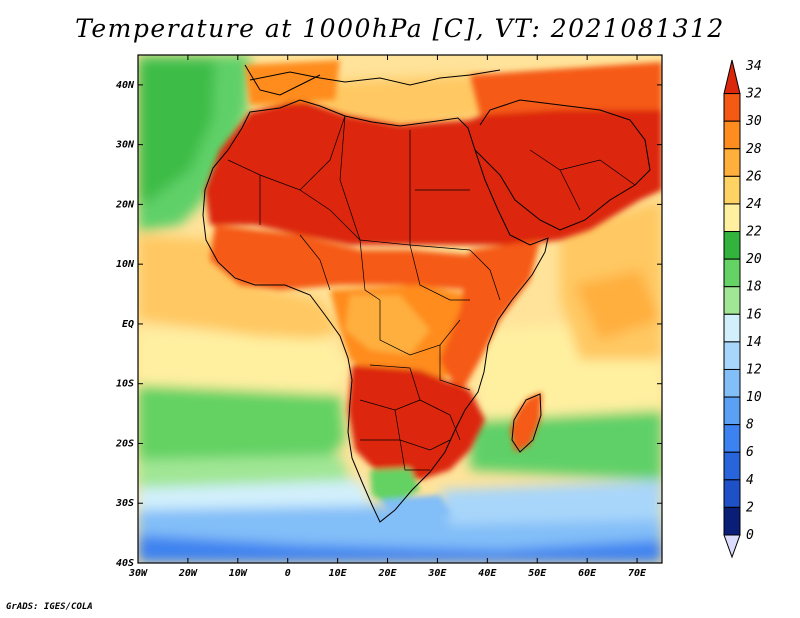 The image size is (800, 618). What do you see at coordinates (125, 563) in the screenshot?
I see `lat-tick-label: 40S` at bounding box center [125, 563].